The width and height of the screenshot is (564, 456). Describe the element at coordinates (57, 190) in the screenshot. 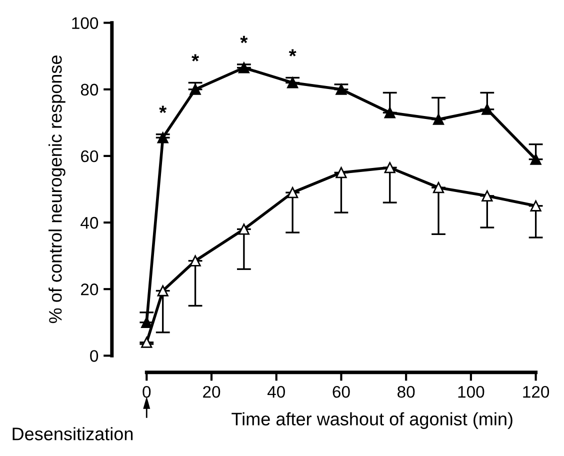

I see `y-axis-title: % of control neurogenic response` at that location.